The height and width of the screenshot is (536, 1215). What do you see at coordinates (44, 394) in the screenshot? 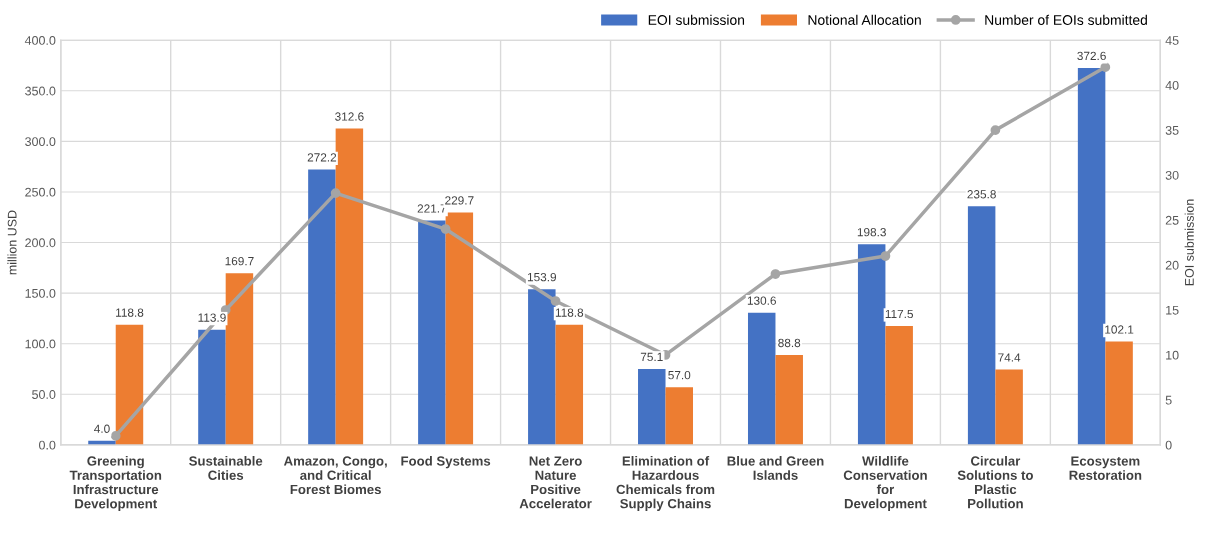
I see `y-tick-label: 50.0` at bounding box center [44, 394].